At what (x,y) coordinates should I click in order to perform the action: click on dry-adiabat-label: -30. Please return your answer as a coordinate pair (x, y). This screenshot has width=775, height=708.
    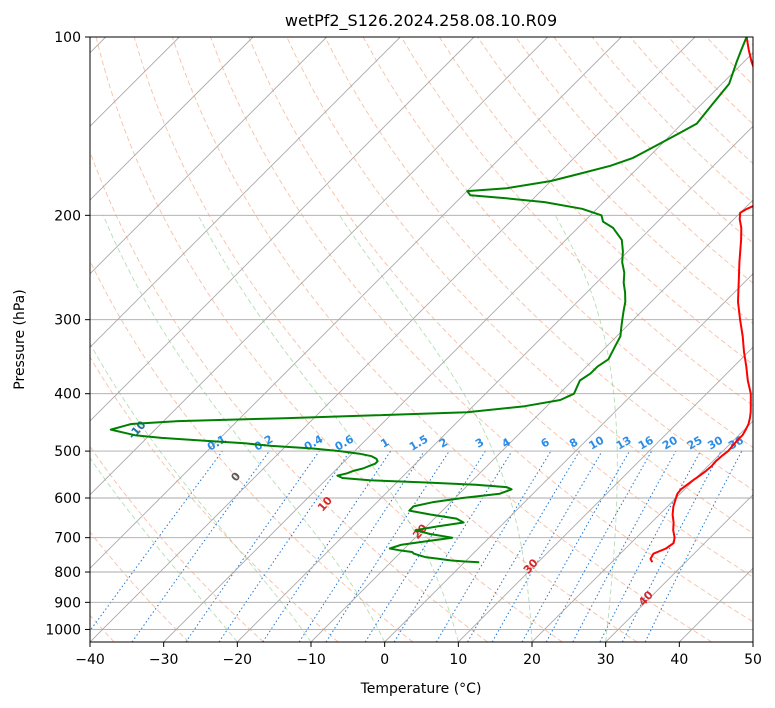
    Looking at the image, I should click on (1, 381).